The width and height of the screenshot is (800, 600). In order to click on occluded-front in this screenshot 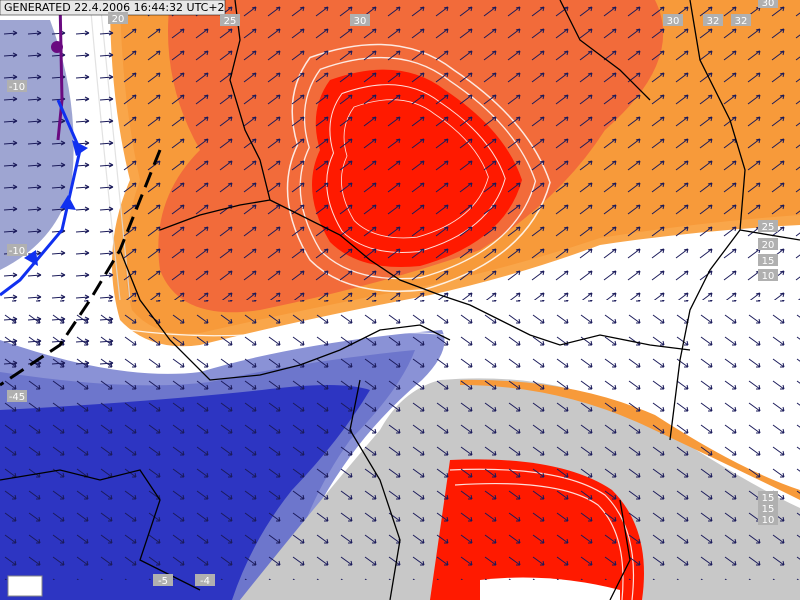, I will do `click(60, 70)`.